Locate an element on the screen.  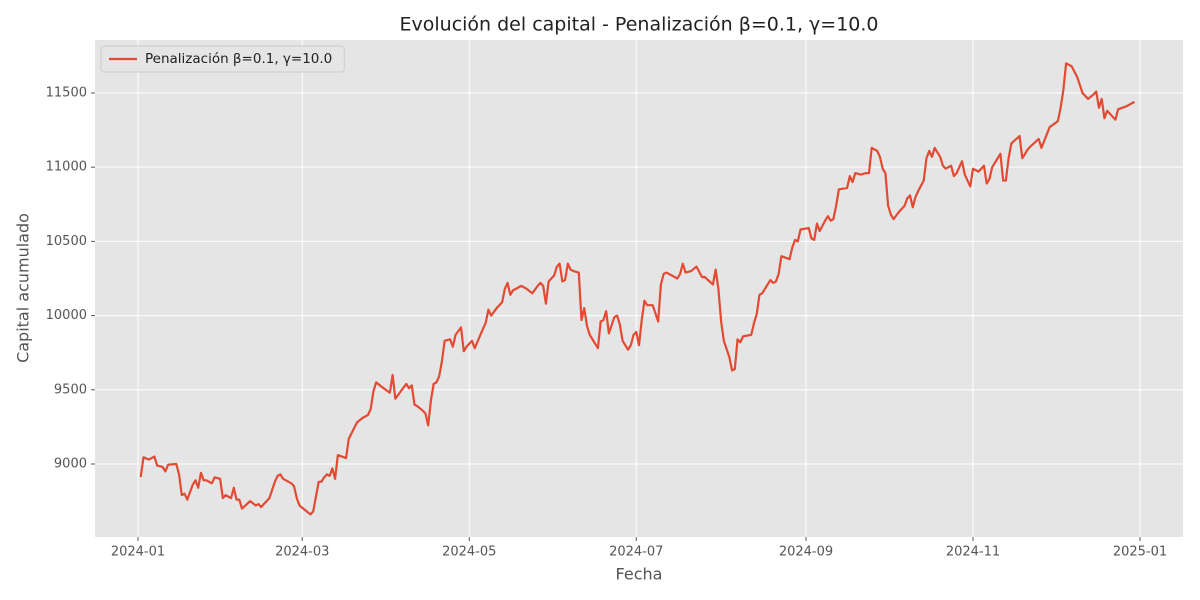
y-axis-label: Capital acumulado is located at coordinates (23, 288).